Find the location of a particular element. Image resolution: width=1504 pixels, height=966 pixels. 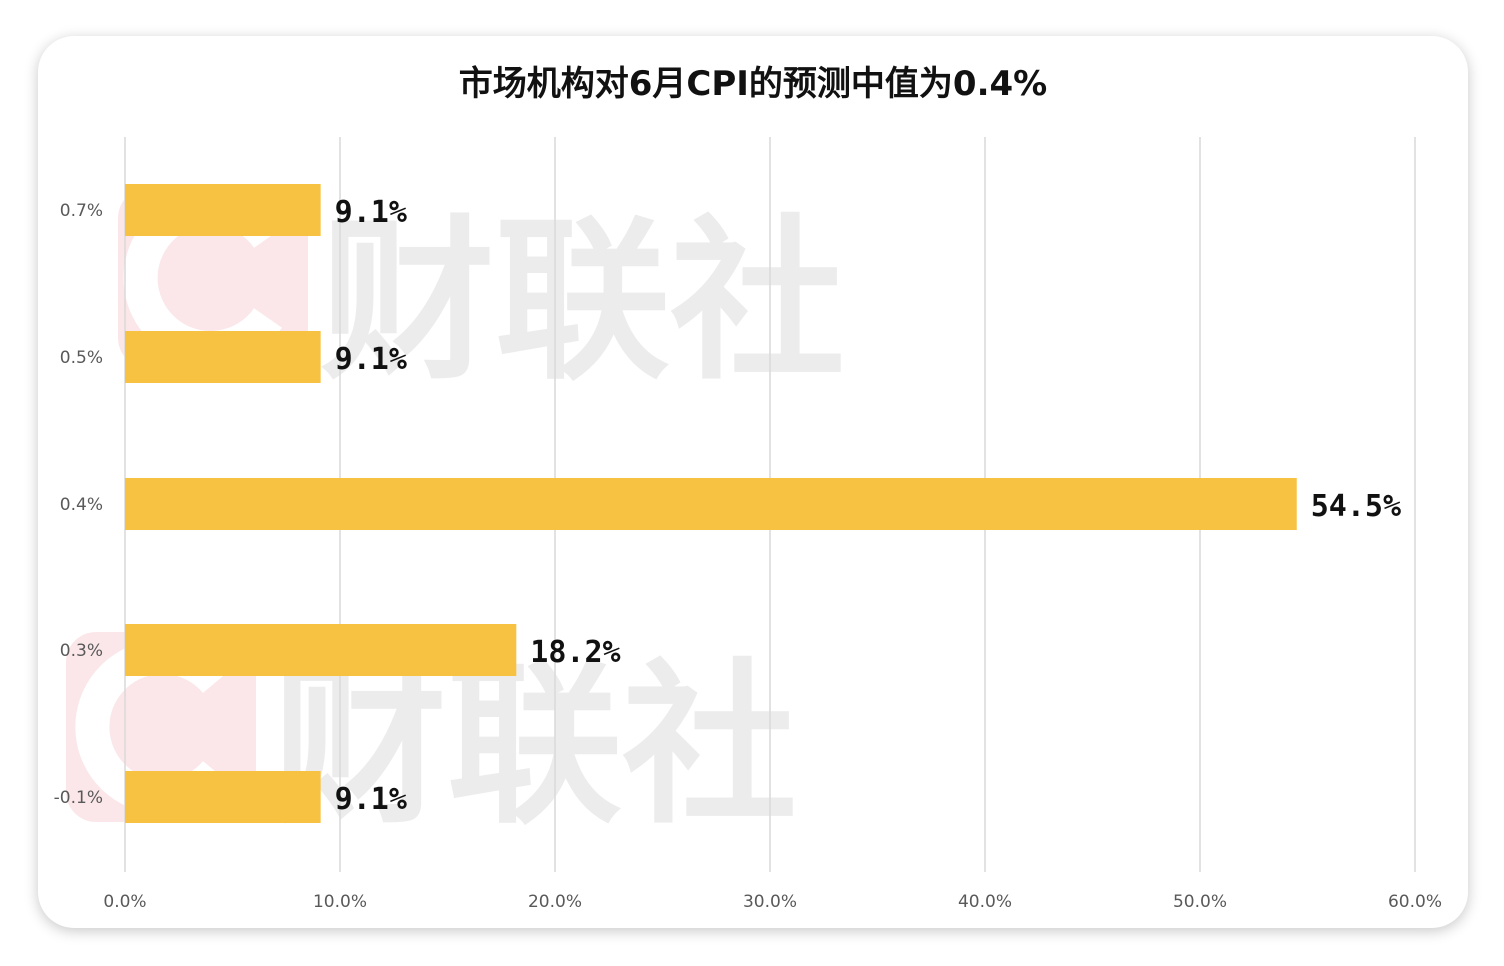

x-tick-label: 20.0% is located at coordinates (555, 902).